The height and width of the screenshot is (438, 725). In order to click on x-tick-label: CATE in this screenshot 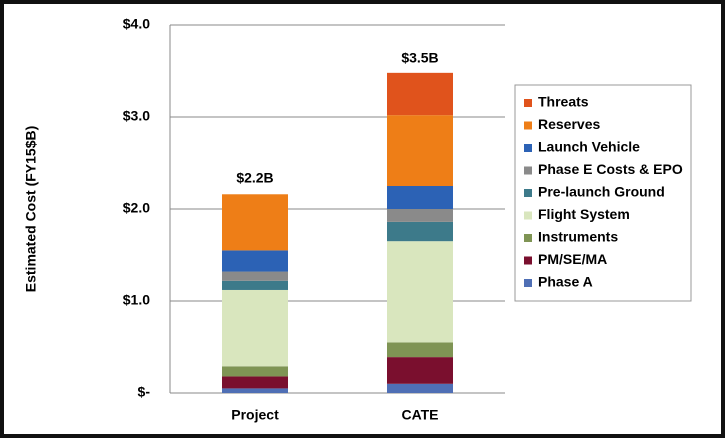, I will do `click(419, 415)`.